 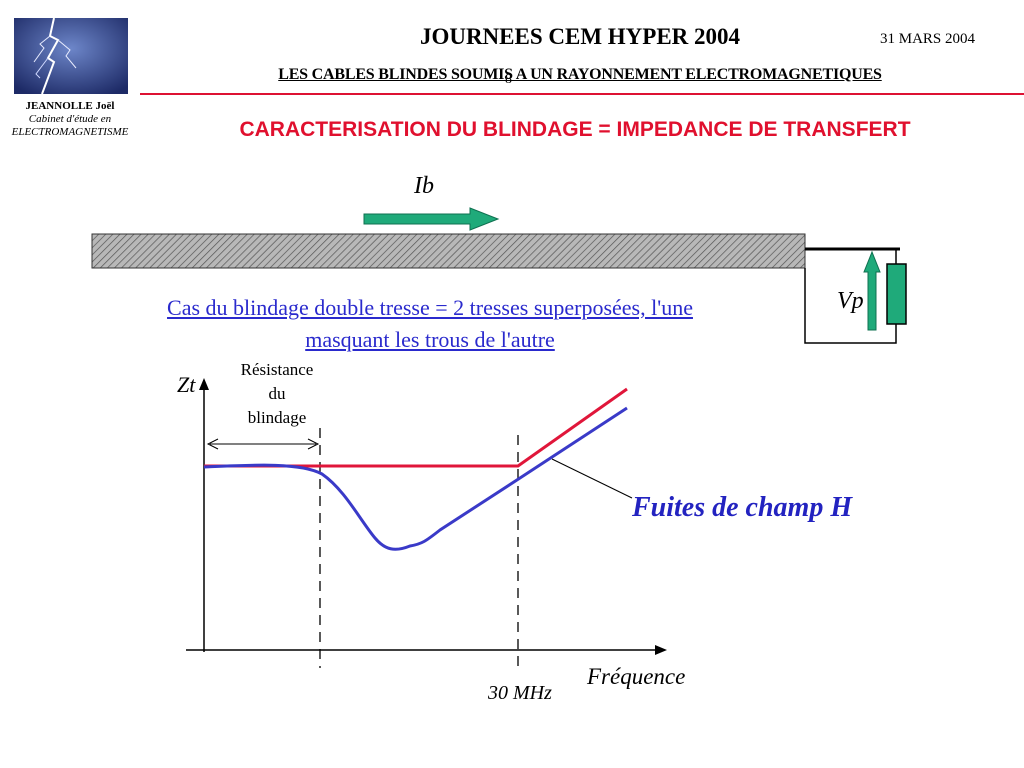 I want to click on note-line-2: masquant les trous de l'autre, so click(x=430, y=339).